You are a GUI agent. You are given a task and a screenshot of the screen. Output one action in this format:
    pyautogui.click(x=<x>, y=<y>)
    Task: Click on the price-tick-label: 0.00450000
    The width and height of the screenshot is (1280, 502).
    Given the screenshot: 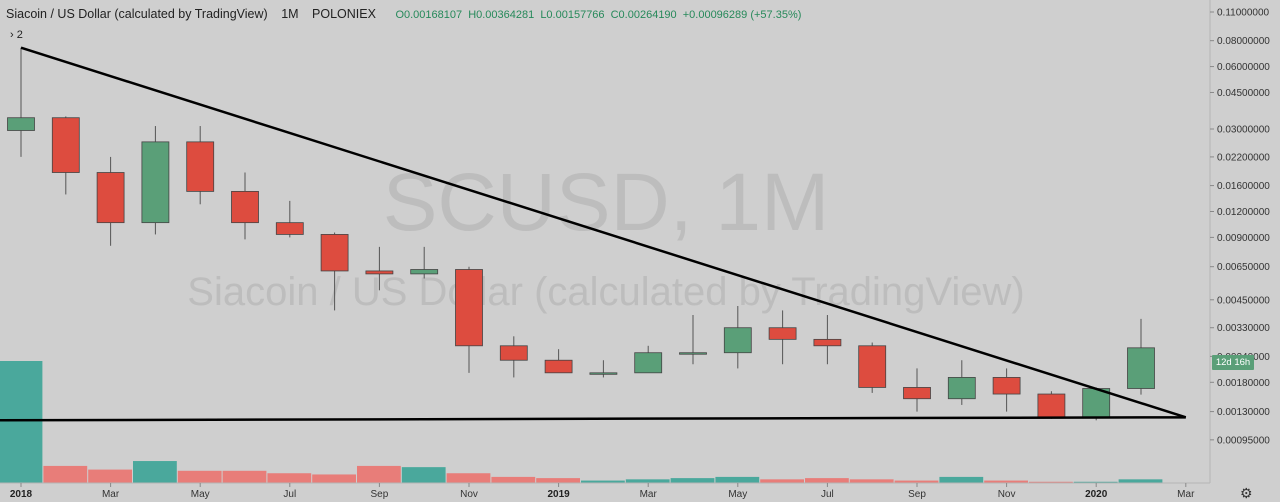 What is the action you would take?
    pyautogui.click(x=1243, y=300)
    